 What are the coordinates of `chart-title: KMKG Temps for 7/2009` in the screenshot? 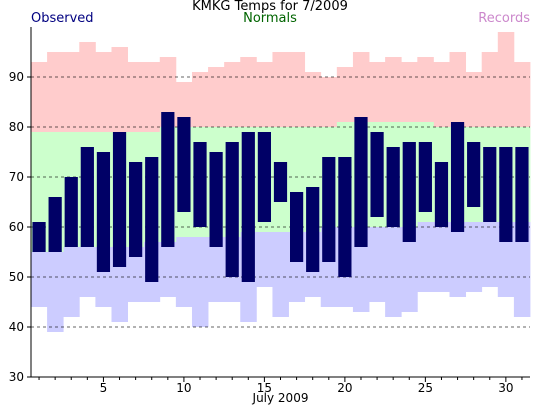 It's located at (270, 7).